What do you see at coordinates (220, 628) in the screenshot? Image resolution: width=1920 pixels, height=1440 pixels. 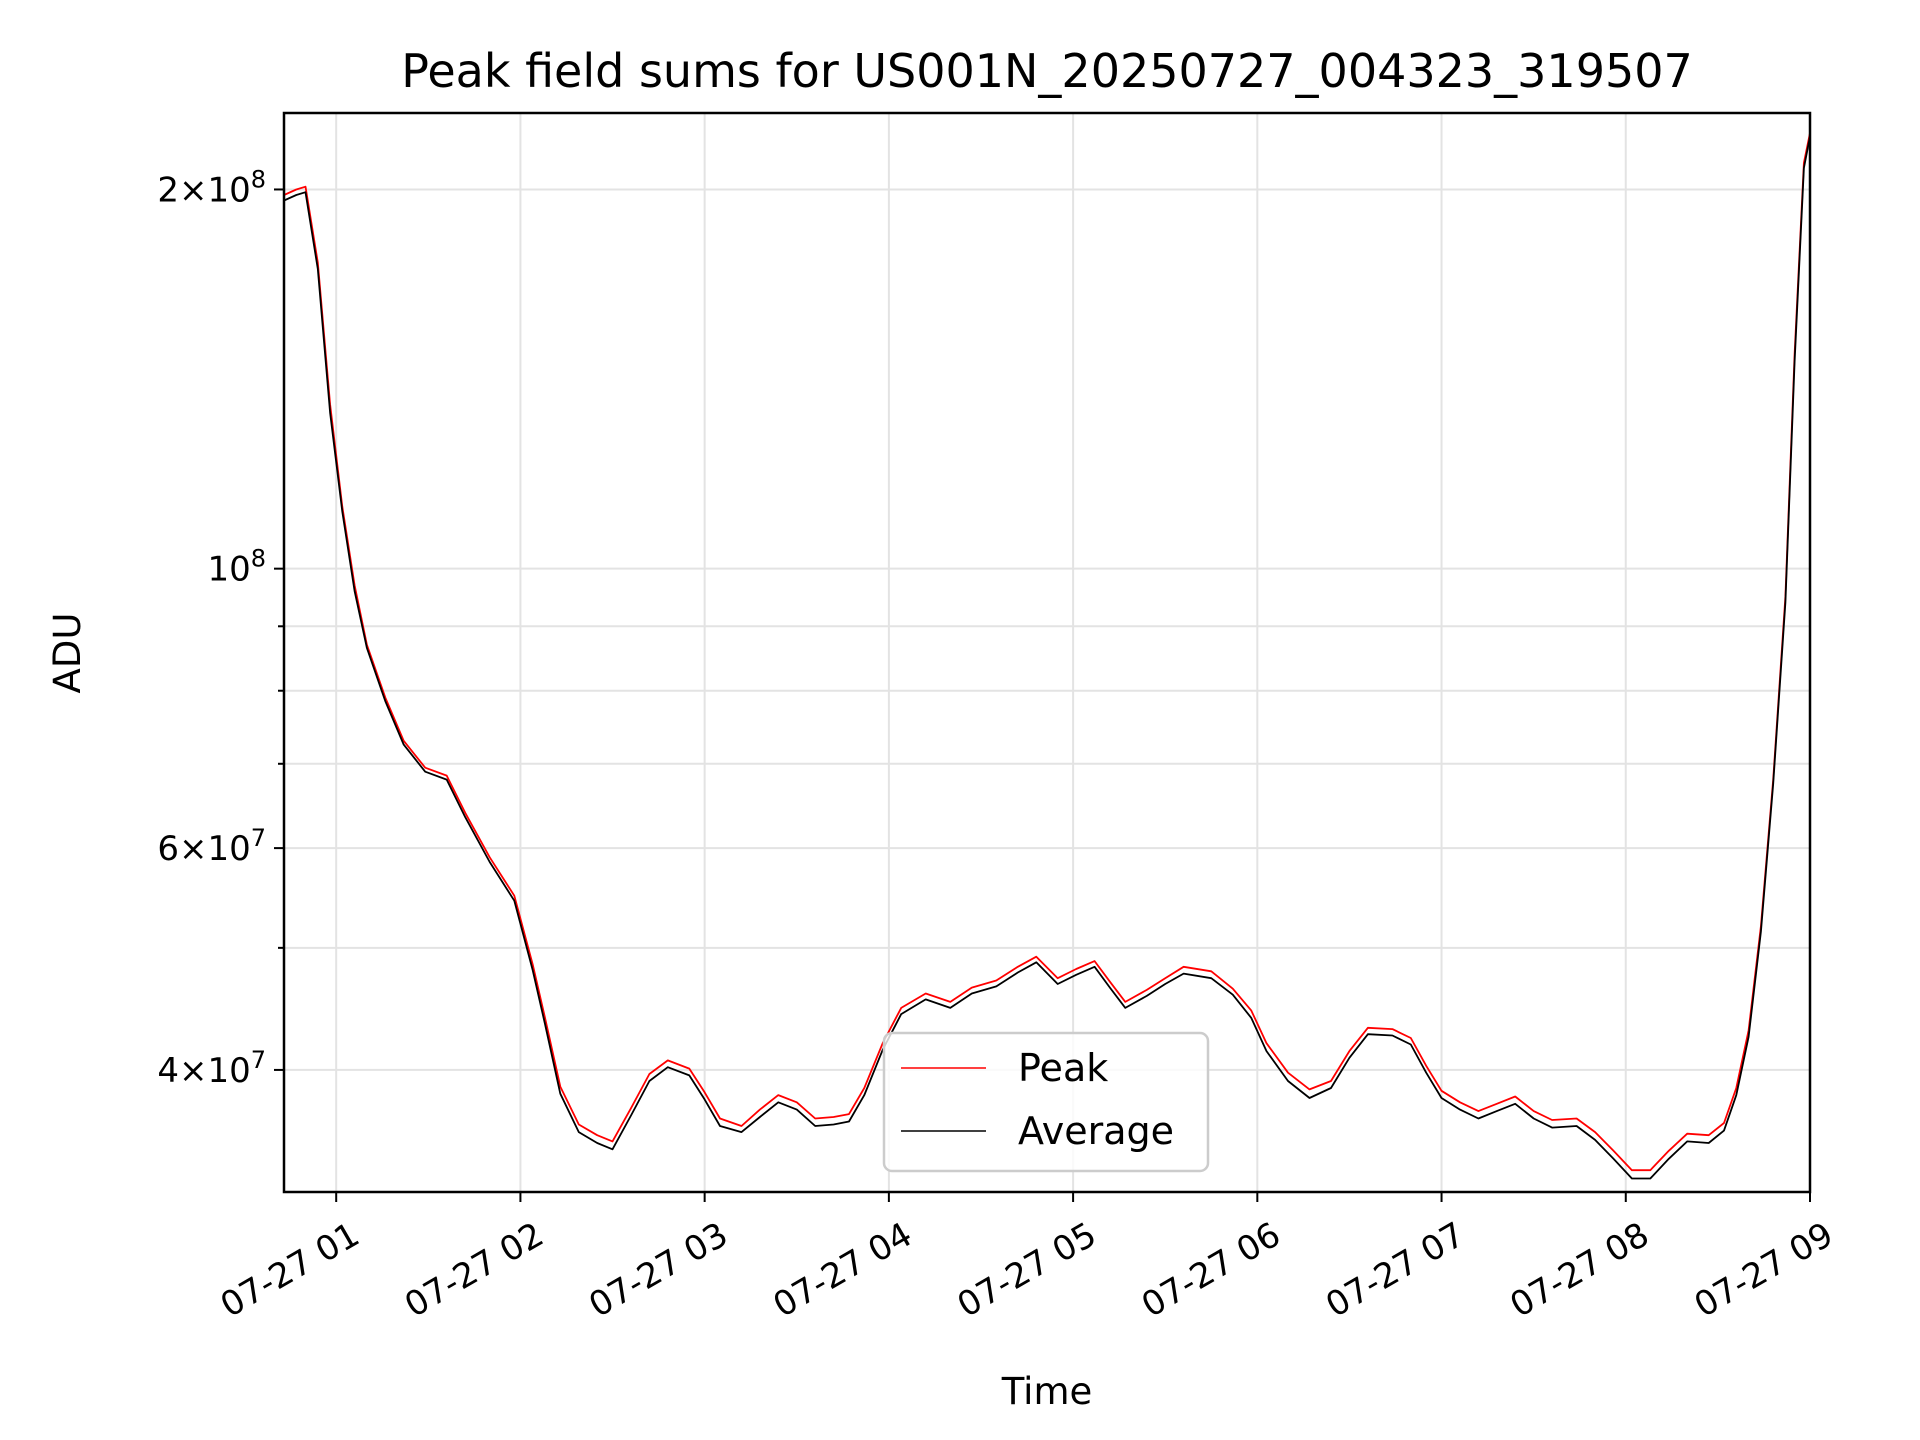 I see `y-axis-ticks: 2×108 108 6×107 4×107` at bounding box center [220, 628].